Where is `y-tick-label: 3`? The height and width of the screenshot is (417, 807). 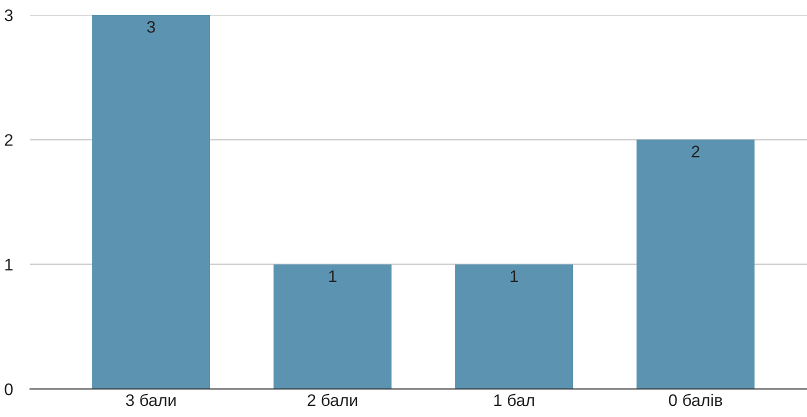 y-tick-label: 3 is located at coordinates (8, 15).